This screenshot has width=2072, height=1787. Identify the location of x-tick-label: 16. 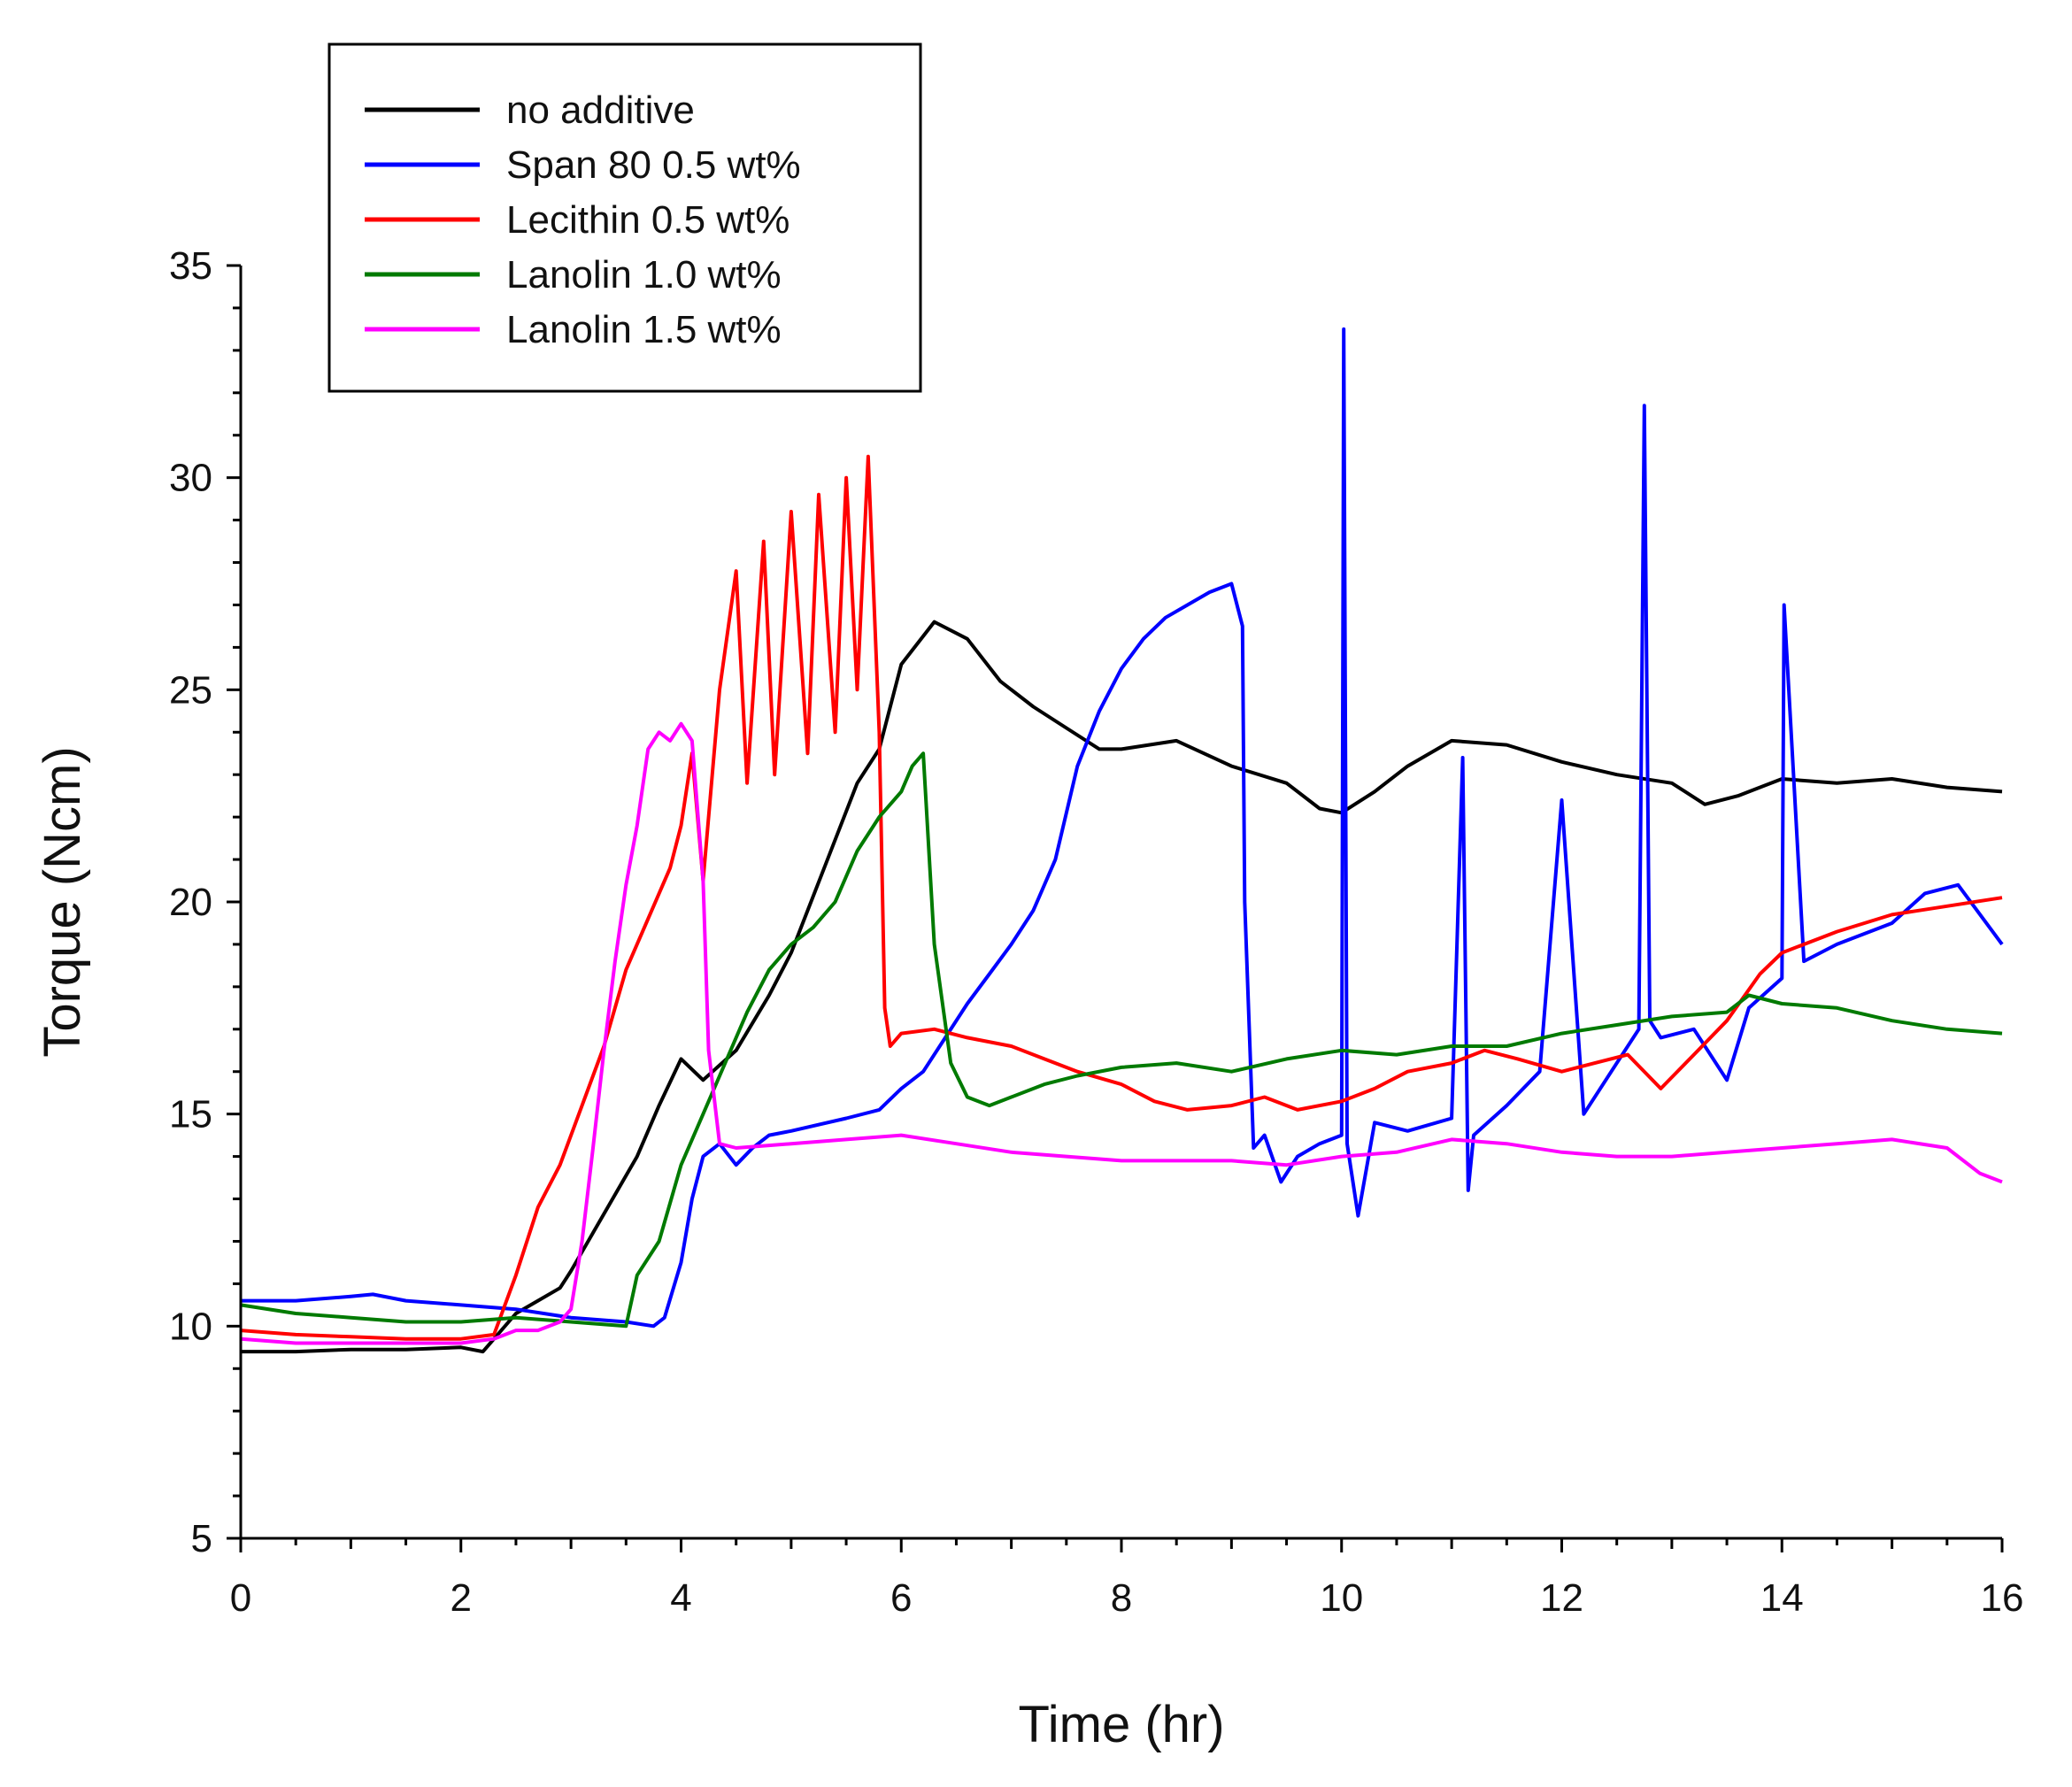
(2002, 1598).